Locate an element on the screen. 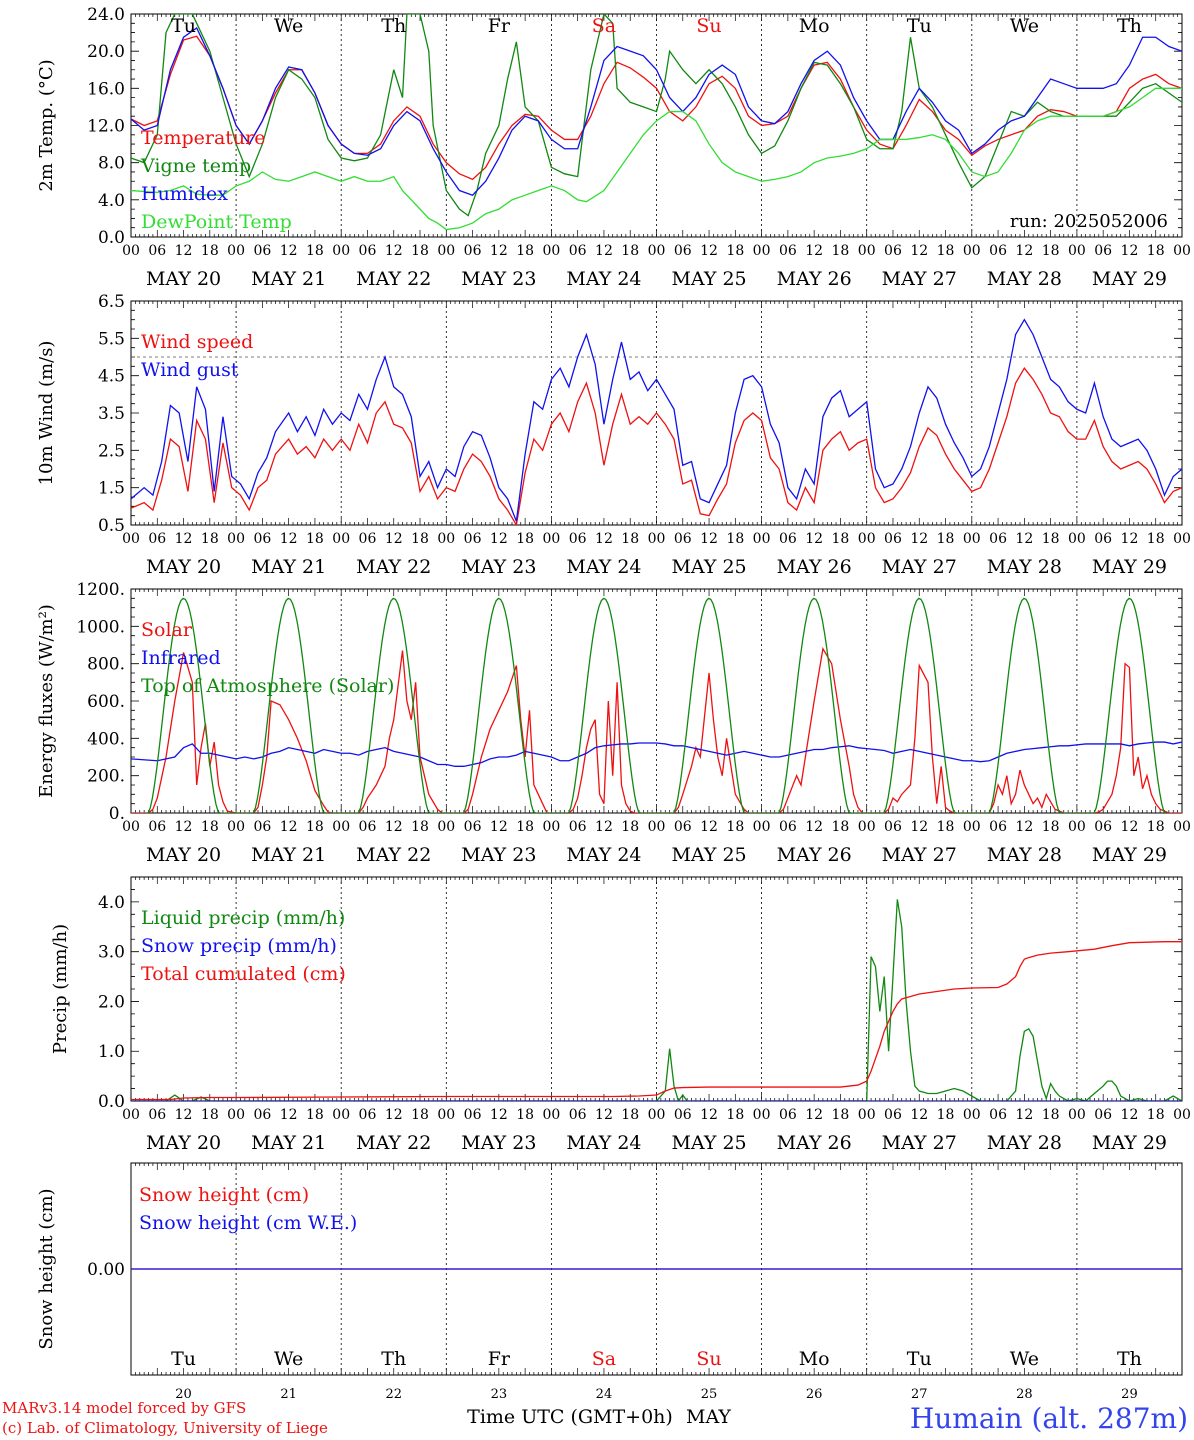 This screenshot has height=1440, width=1194. y-tick-label: 4.5 is located at coordinates (111, 377).